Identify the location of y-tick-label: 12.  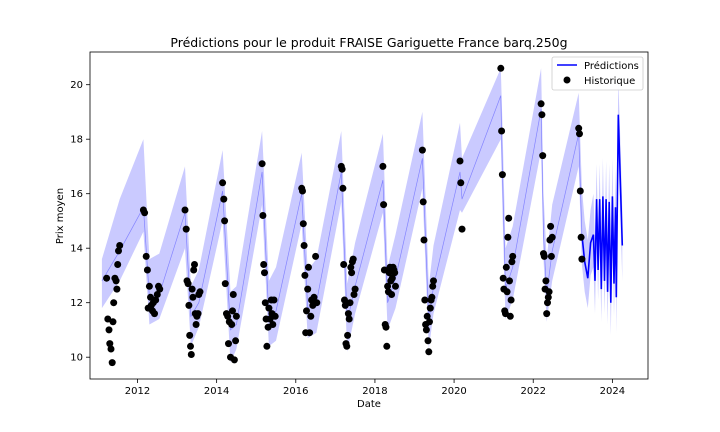
(76, 303).